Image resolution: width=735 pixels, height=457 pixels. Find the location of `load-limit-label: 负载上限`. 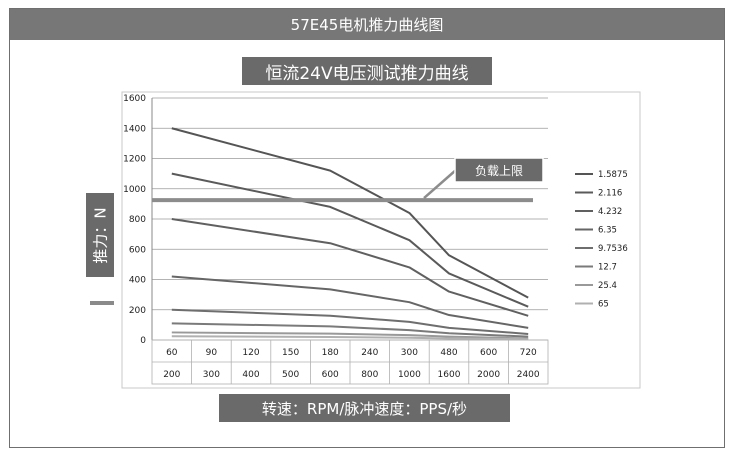

load-limit-label: 负载上限 is located at coordinates (499, 171).